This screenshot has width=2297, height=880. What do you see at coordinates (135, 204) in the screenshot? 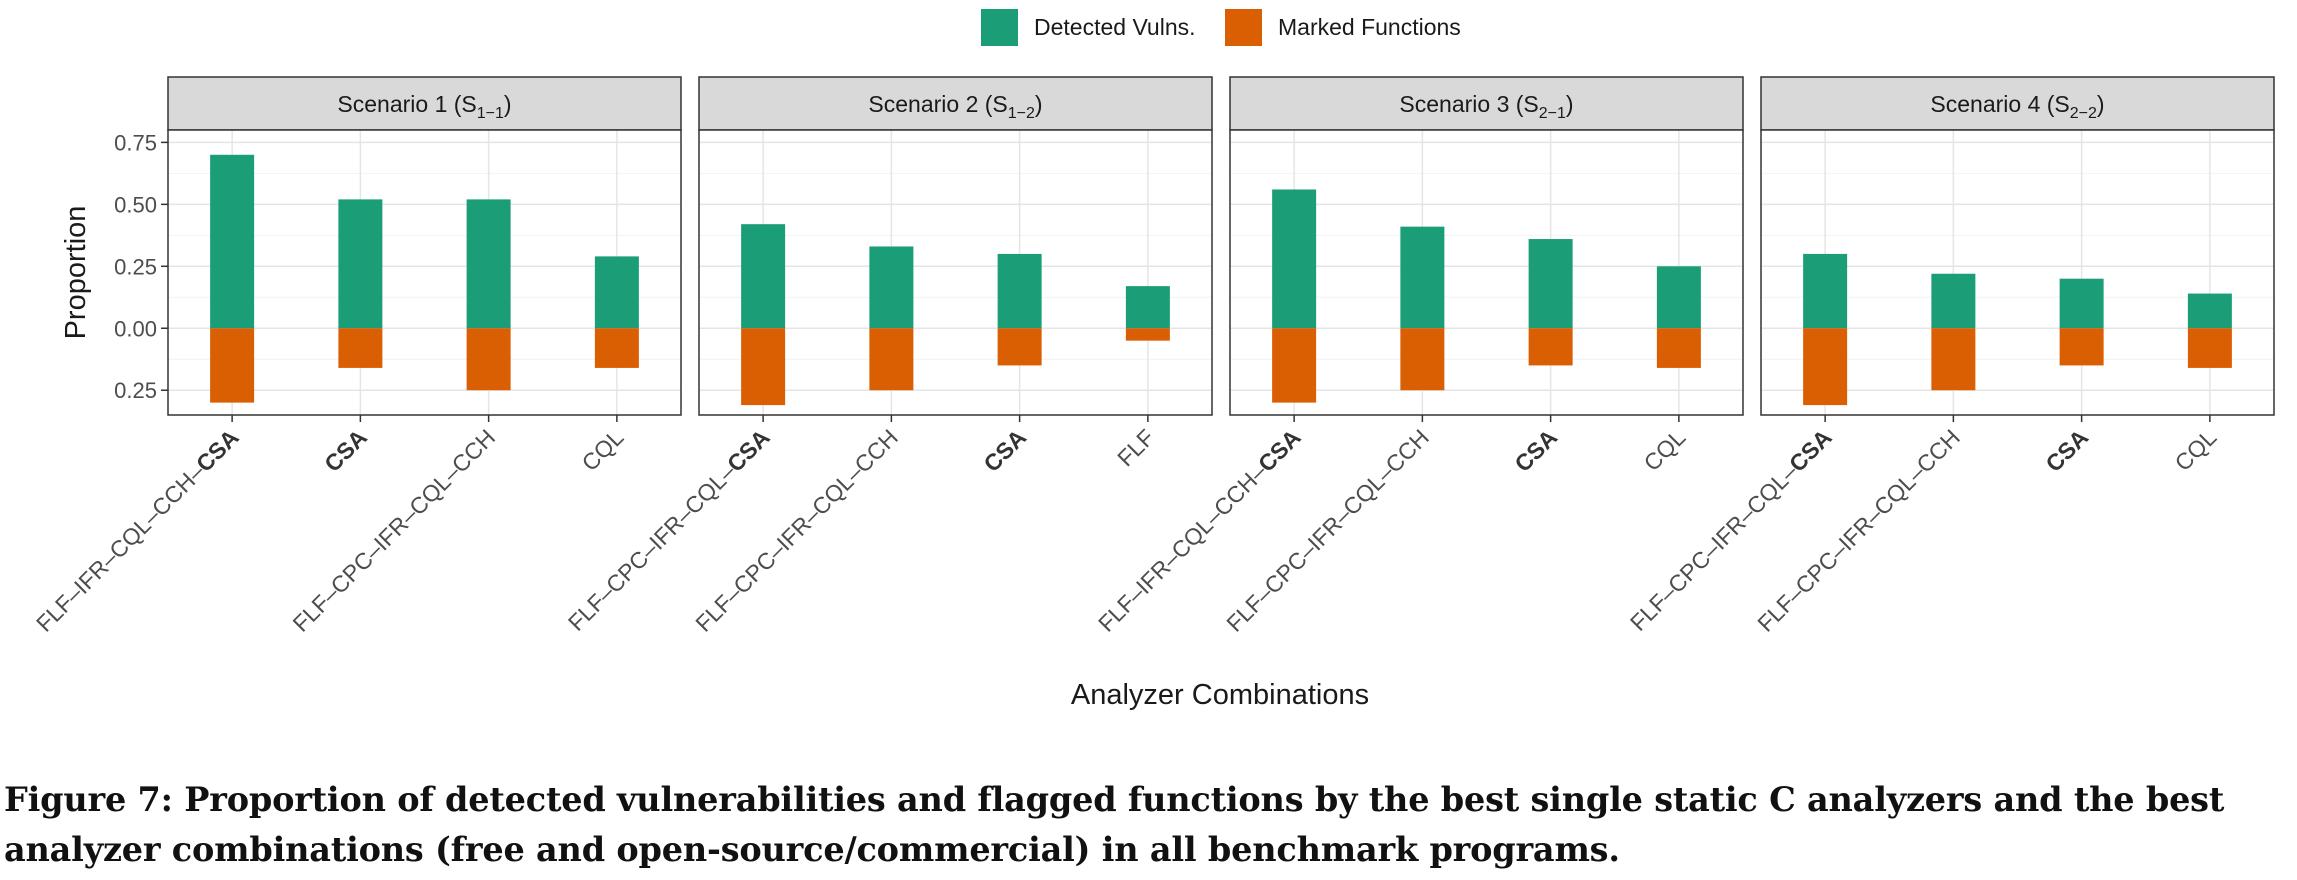
I see `y-tick-label: 0.50` at bounding box center [135, 204].